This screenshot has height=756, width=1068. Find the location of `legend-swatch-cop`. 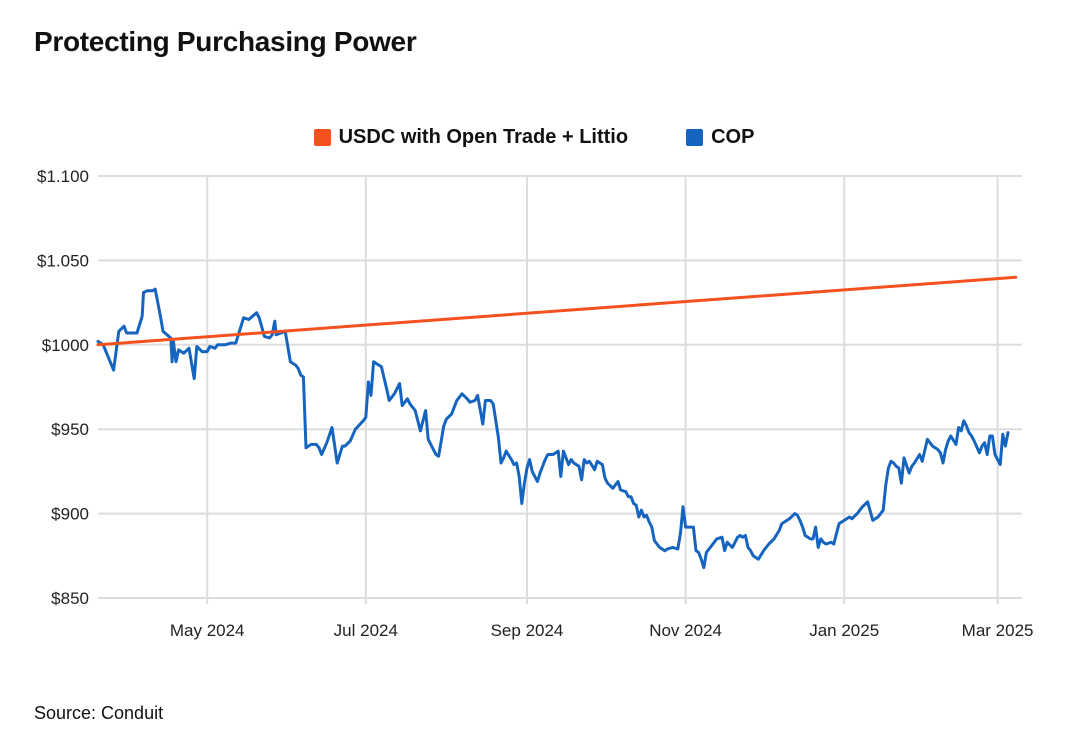

legend-swatch-cop is located at coordinates (695, 137).